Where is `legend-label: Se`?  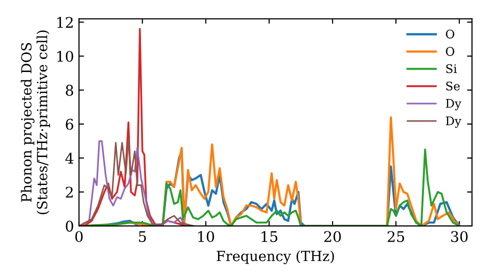 legend-label: Se is located at coordinates (453, 86).